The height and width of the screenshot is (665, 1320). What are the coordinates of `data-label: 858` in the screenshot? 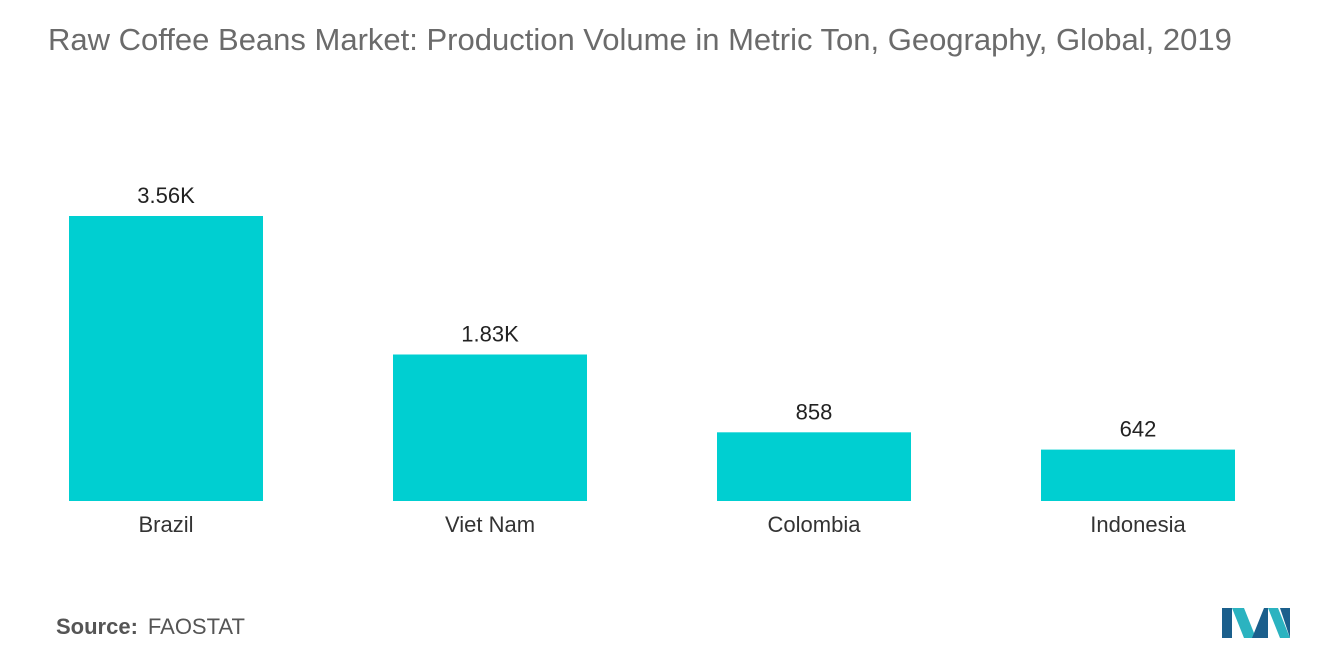 It's located at (814, 411).